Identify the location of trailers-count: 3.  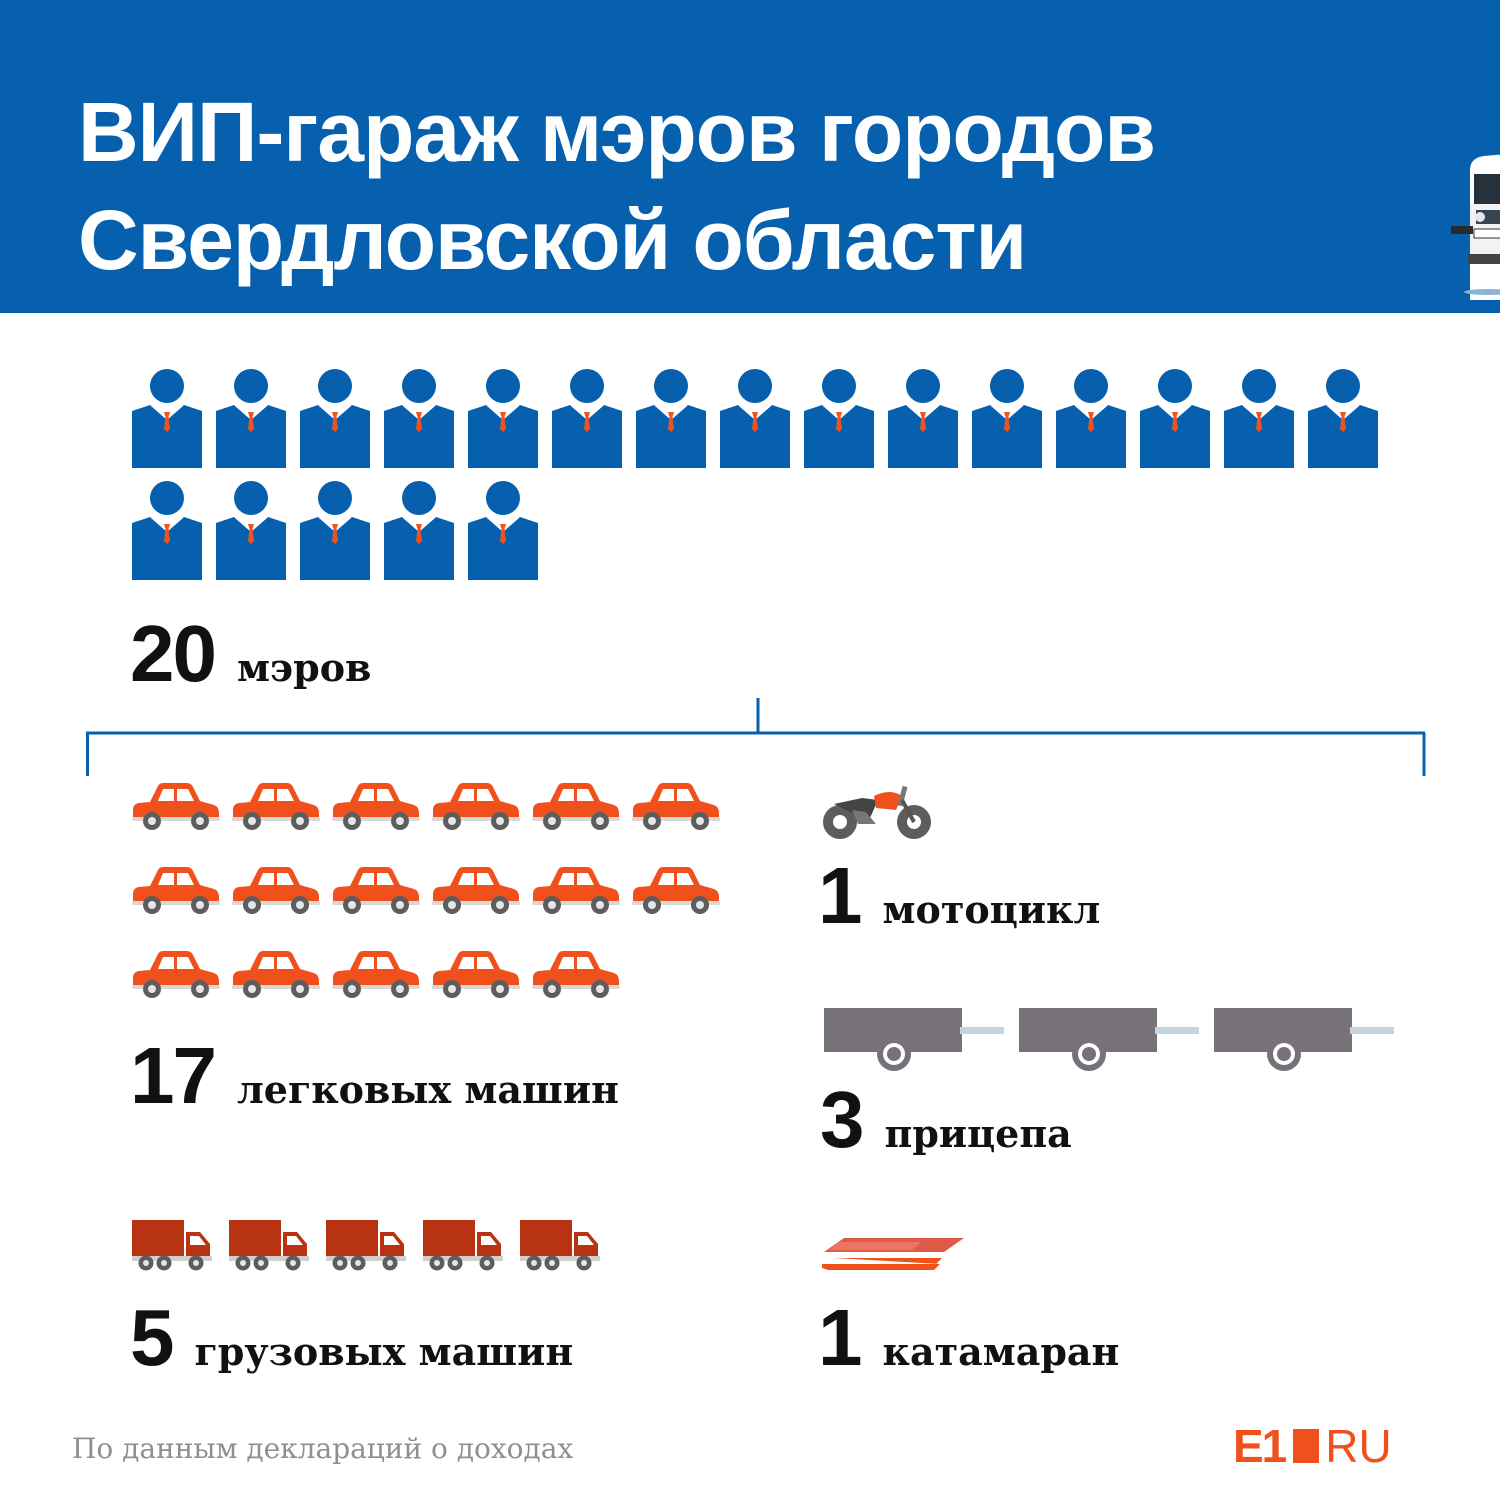
(842, 1119).